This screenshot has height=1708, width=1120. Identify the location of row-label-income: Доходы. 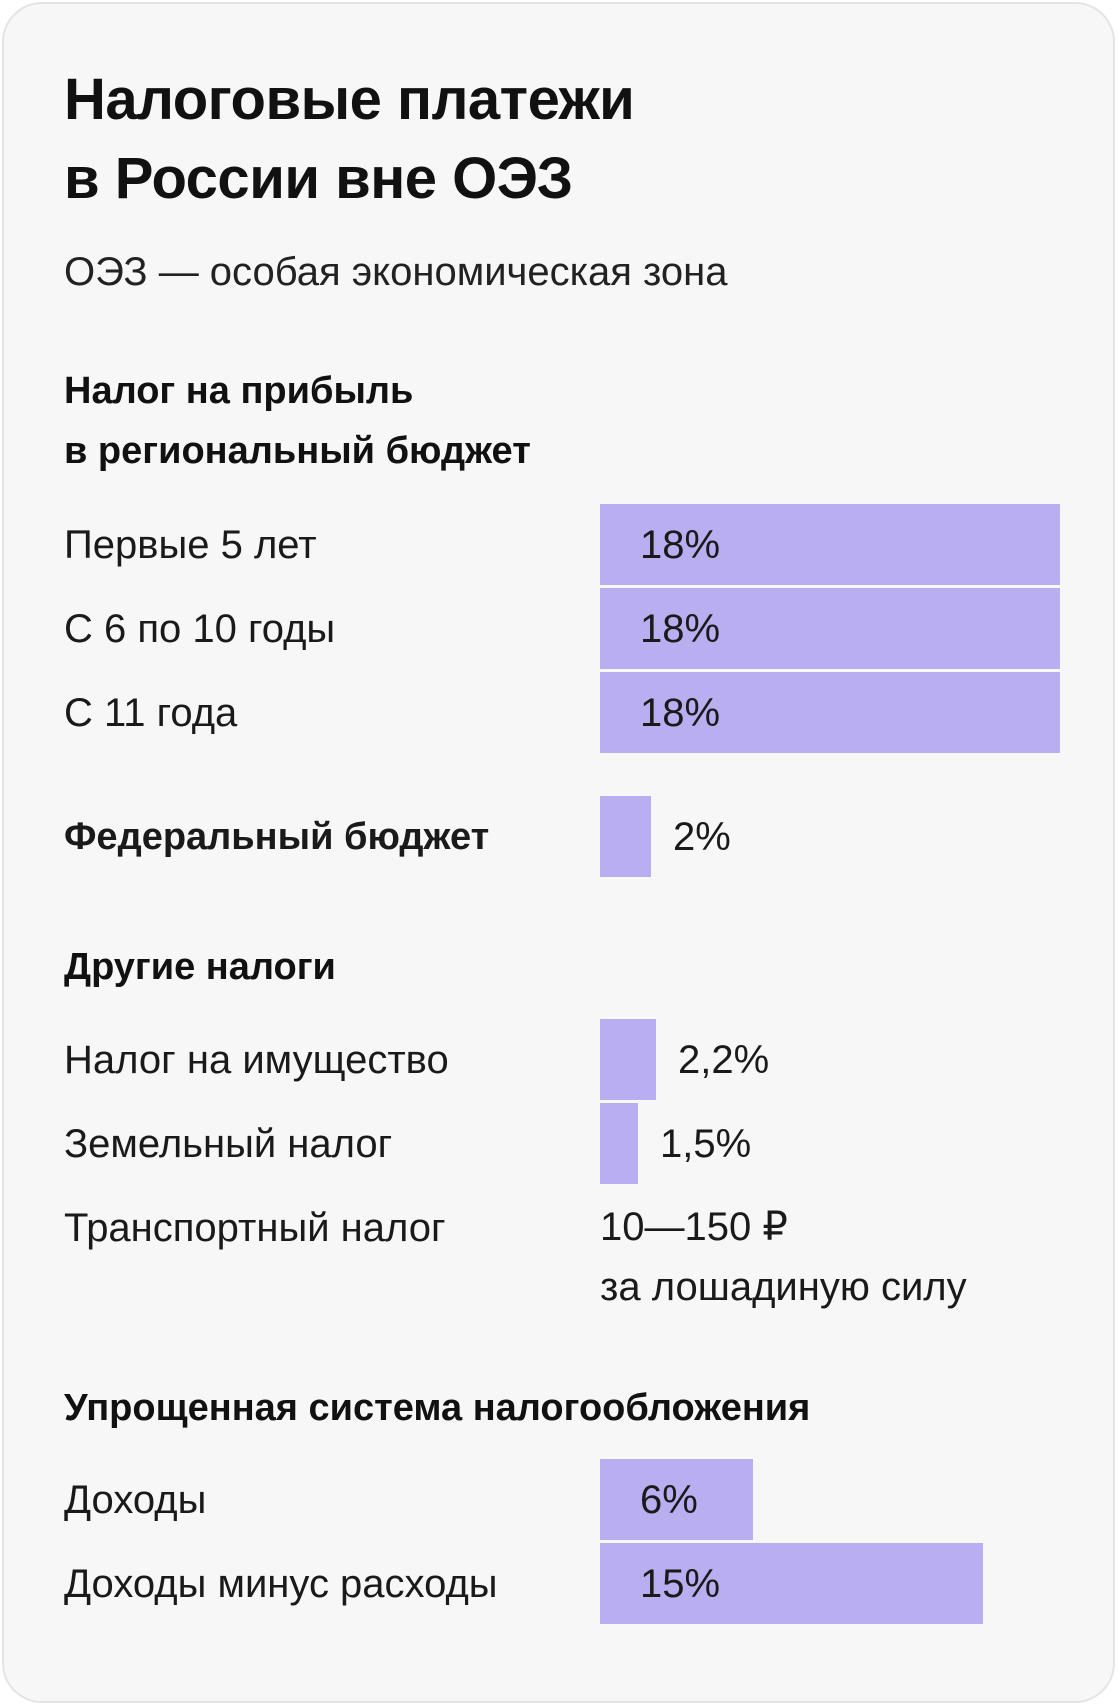
(135, 1500).